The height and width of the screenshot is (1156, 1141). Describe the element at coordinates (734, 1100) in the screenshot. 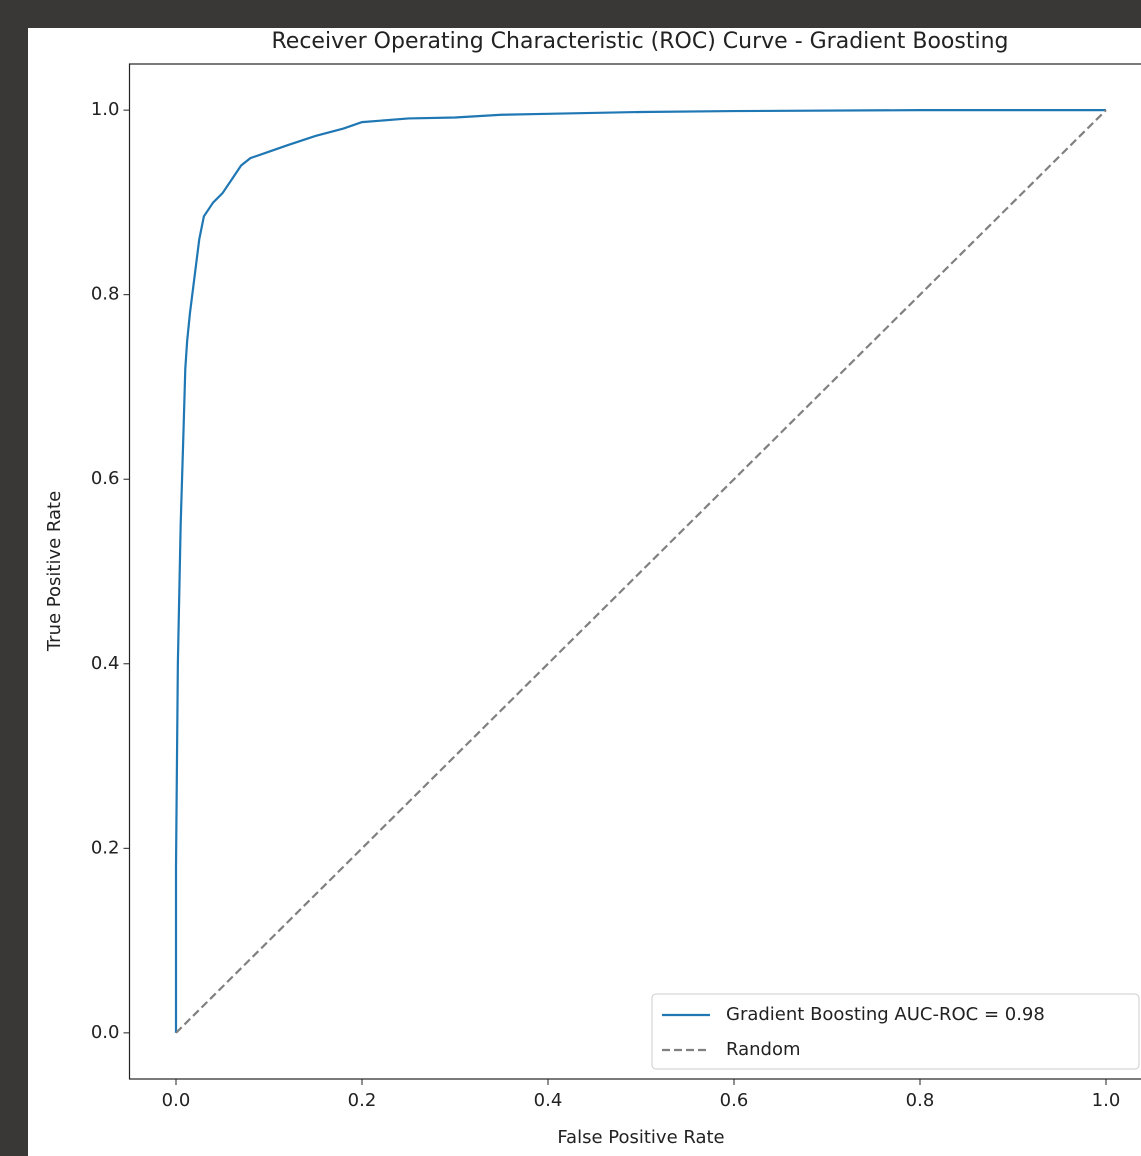

I see `x-tick-label: 0.6` at that location.